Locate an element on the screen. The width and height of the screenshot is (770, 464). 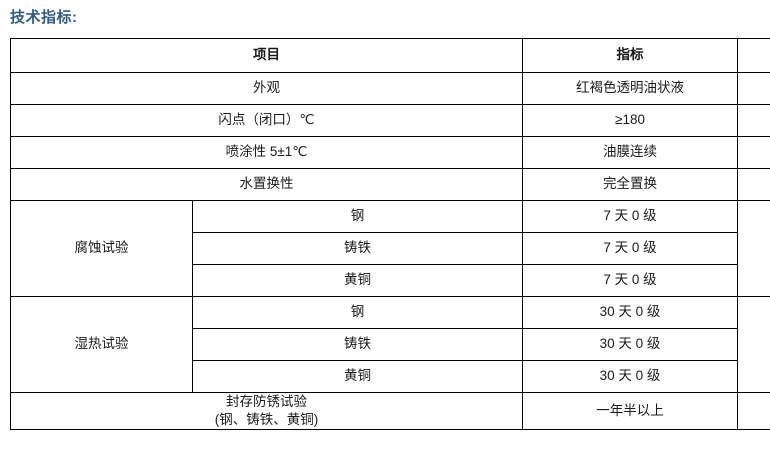
cell-item: 外观 is located at coordinates (266, 88).